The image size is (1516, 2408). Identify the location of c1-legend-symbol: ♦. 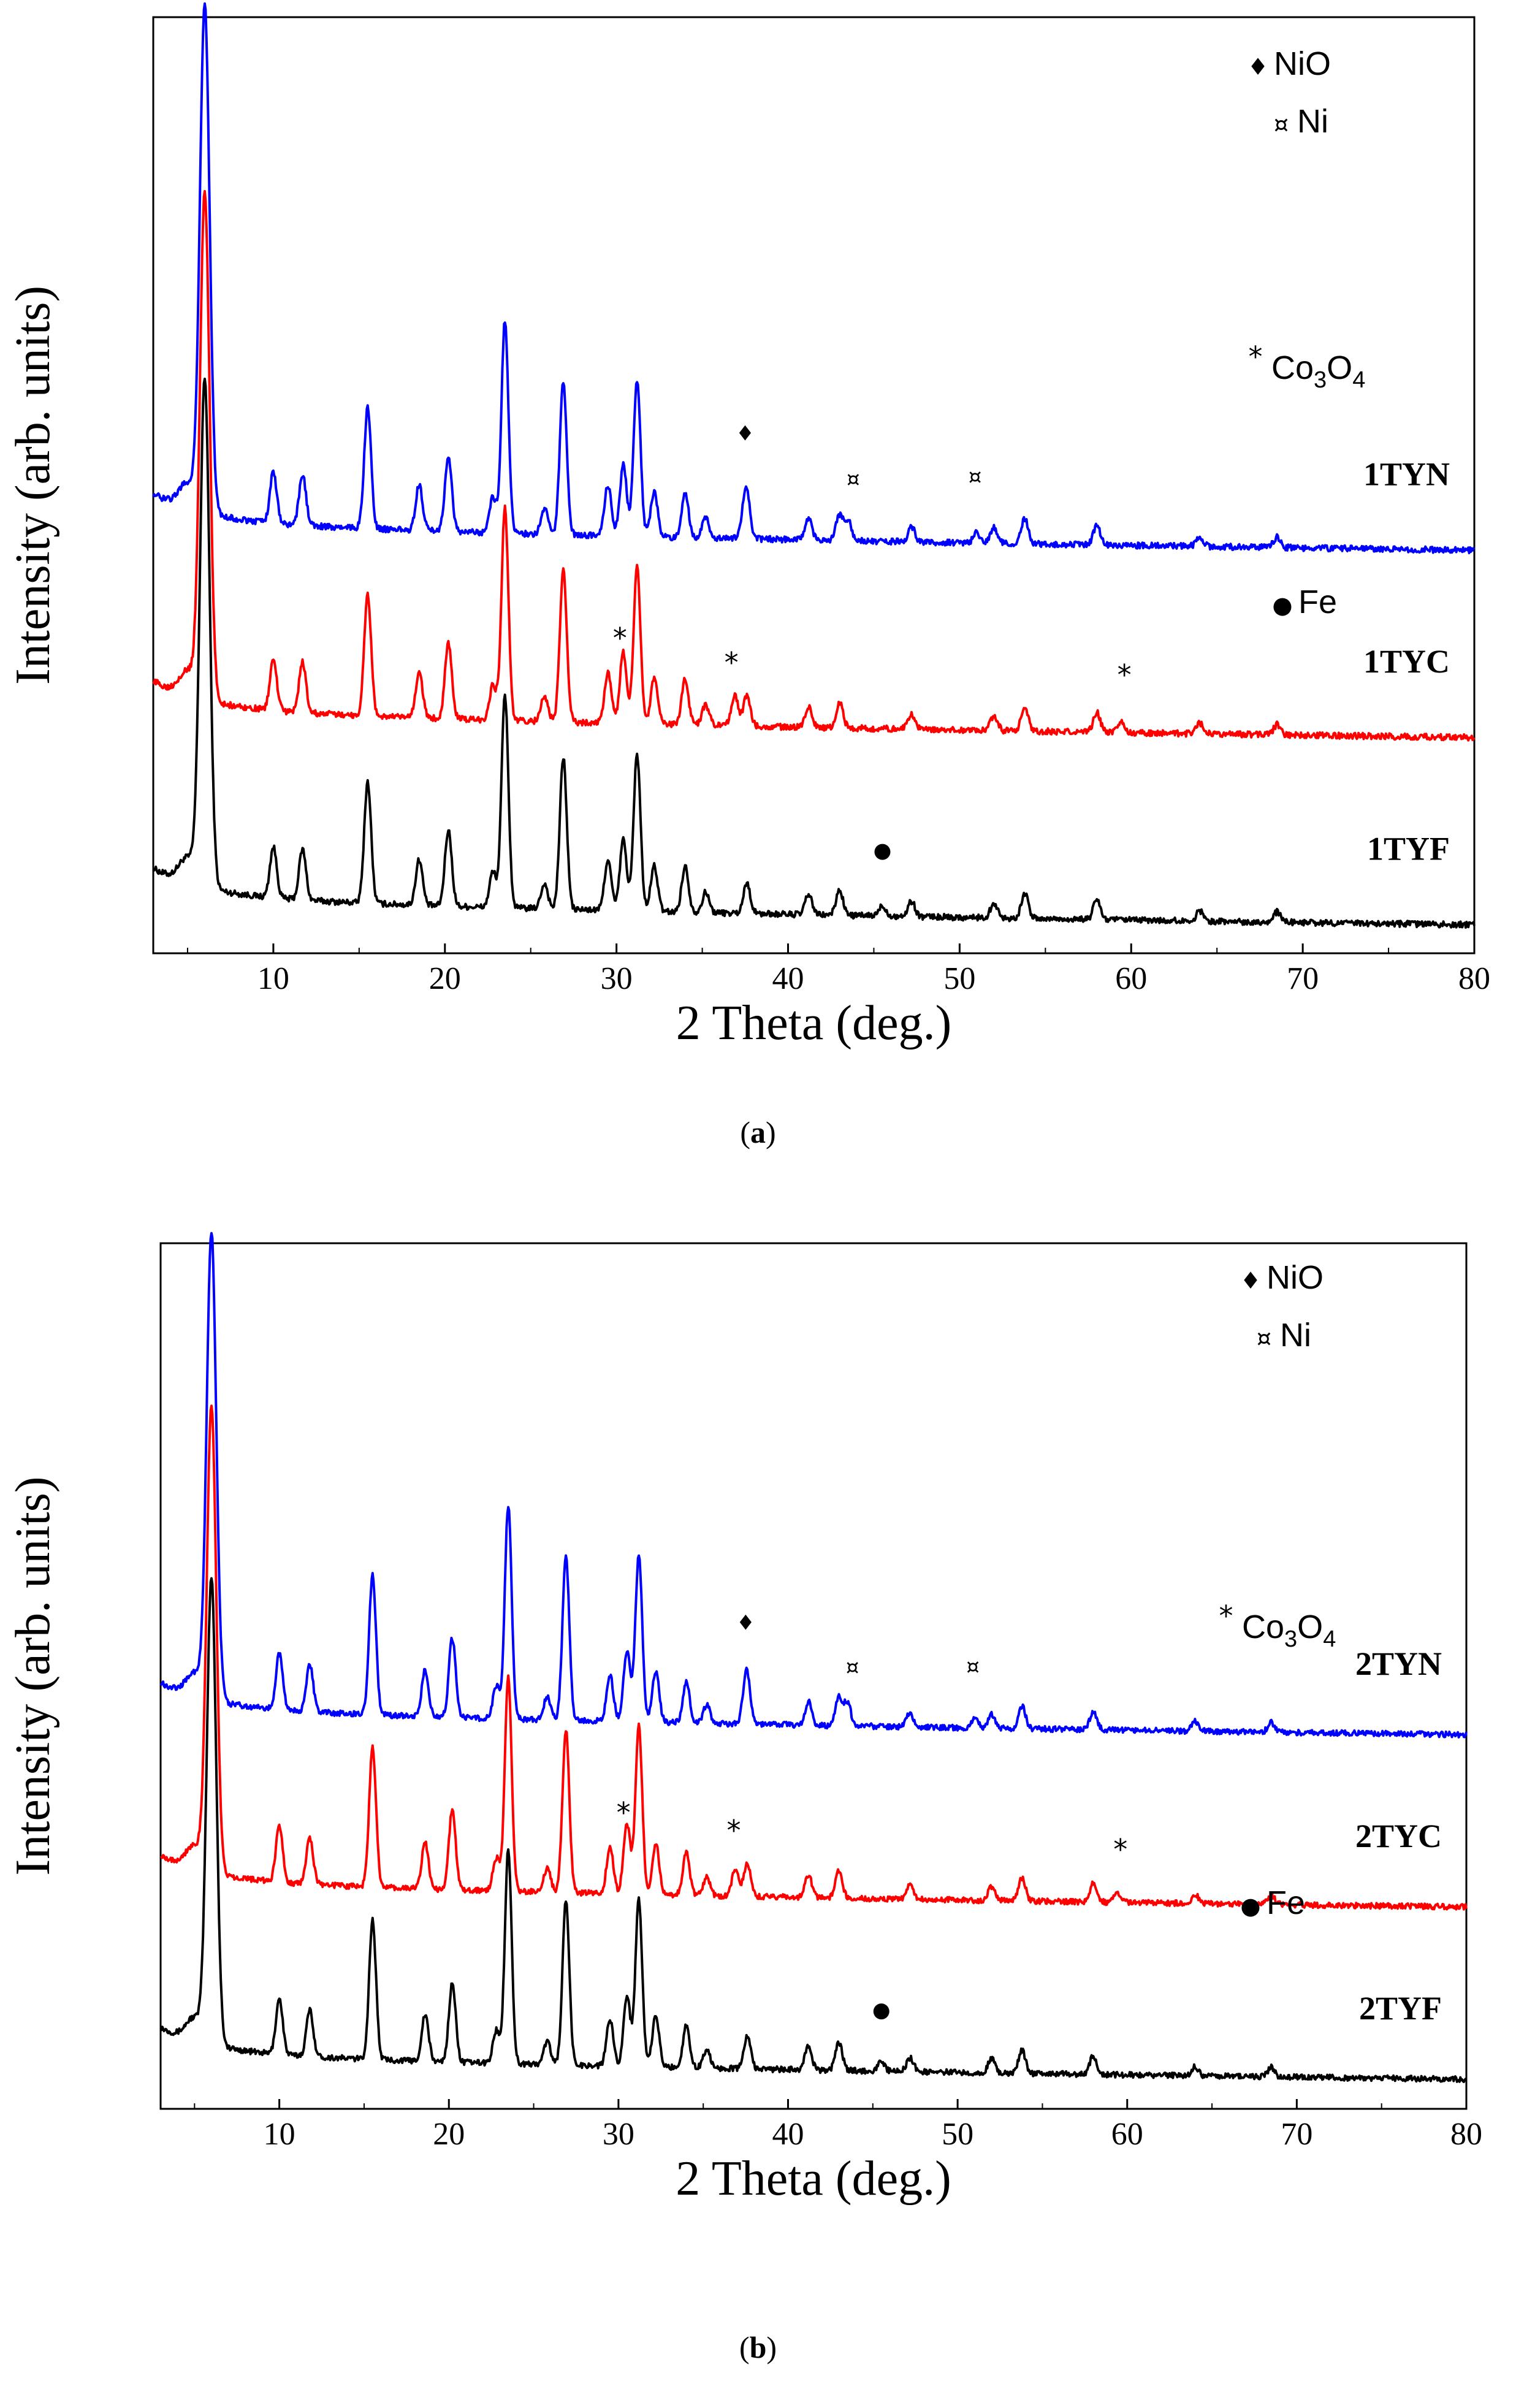
(1250, 1280).